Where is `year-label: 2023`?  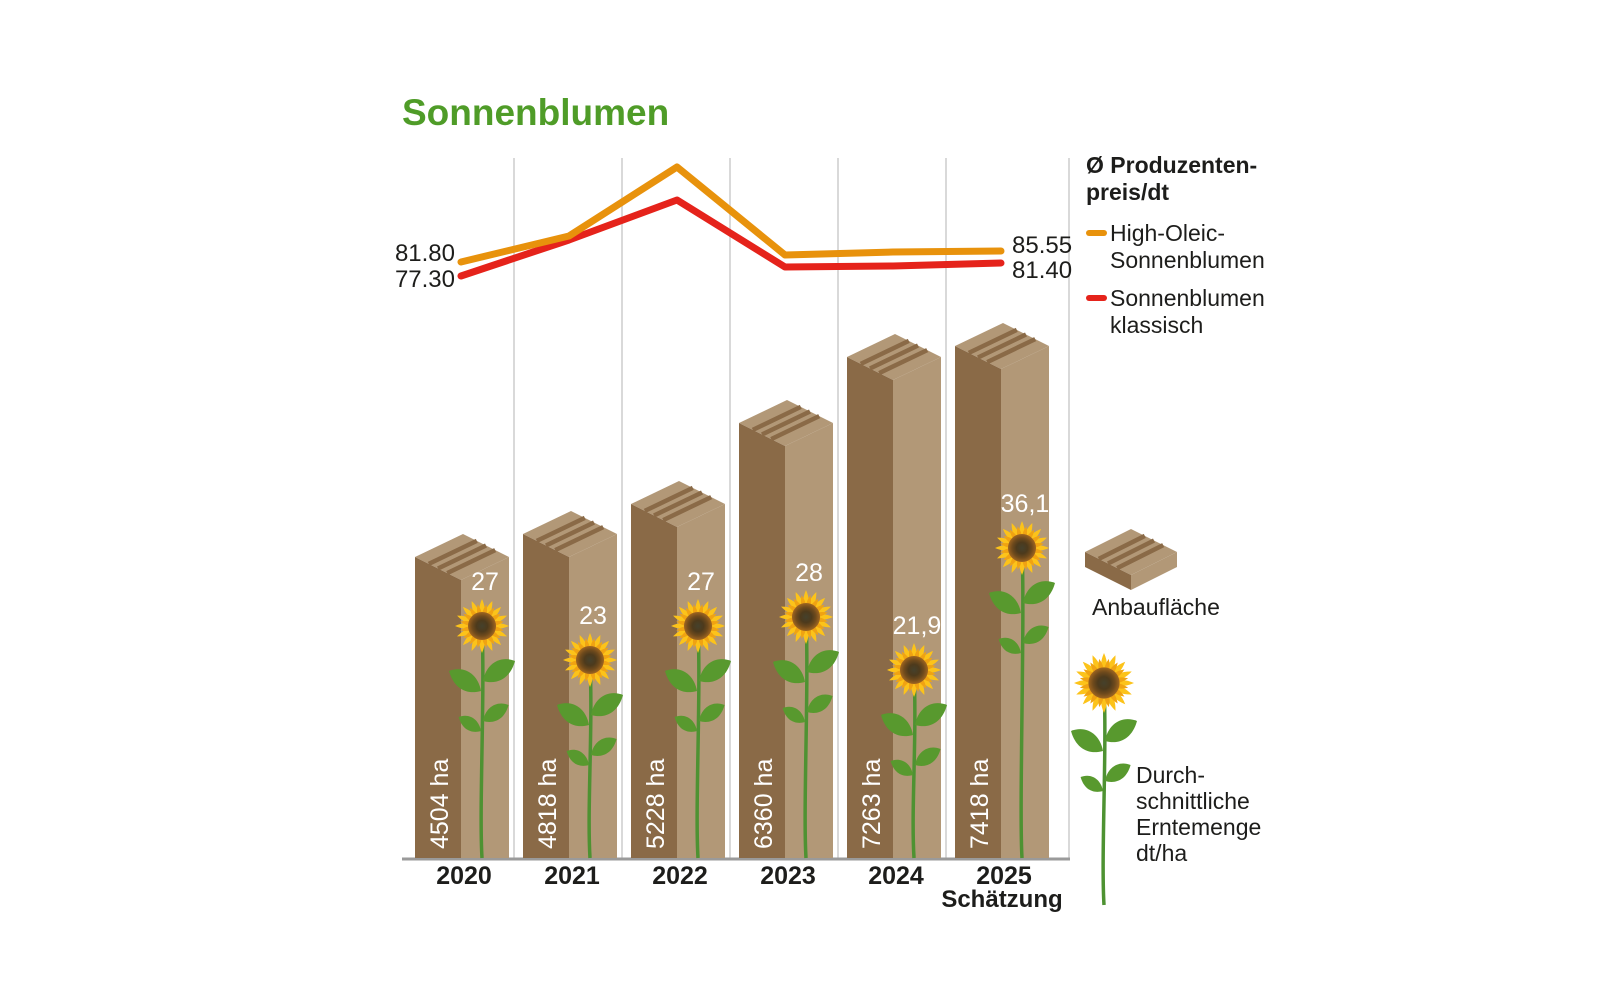
year-label: 2023 is located at coordinates (788, 876).